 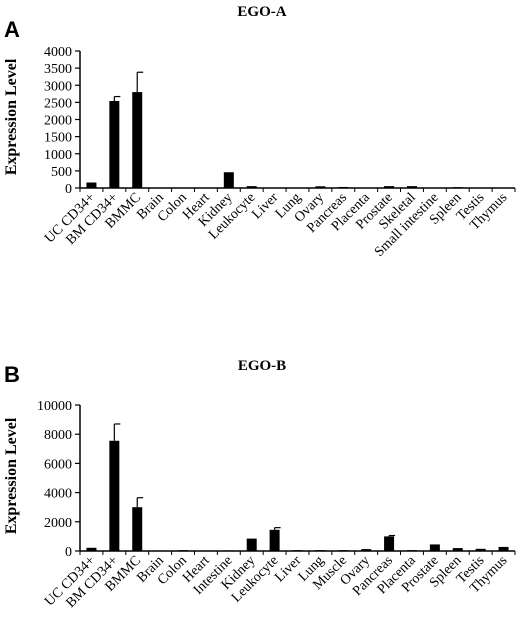 What do you see at coordinates (68, 552) in the screenshot?
I see `panel-b-y-tick-label: 0` at bounding box center [68, 552].